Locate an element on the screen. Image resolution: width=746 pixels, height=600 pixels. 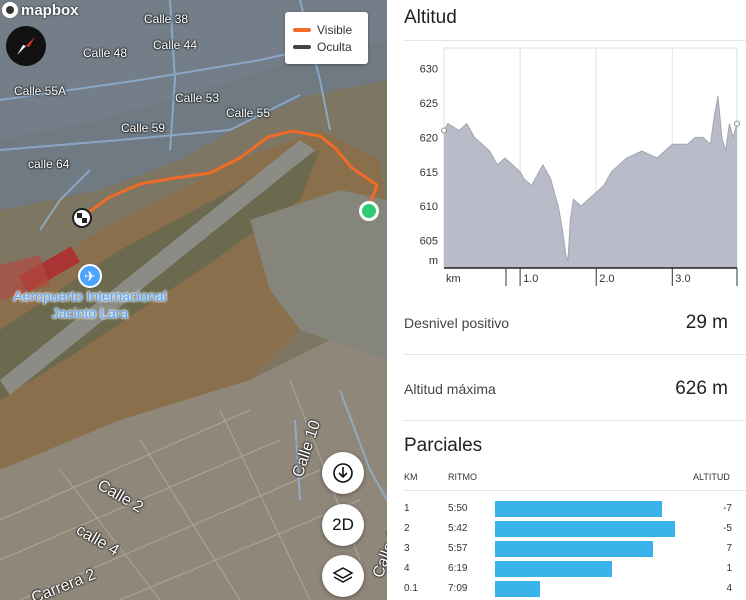
split-pace: 7:09 is located at coordinates (458, 588).